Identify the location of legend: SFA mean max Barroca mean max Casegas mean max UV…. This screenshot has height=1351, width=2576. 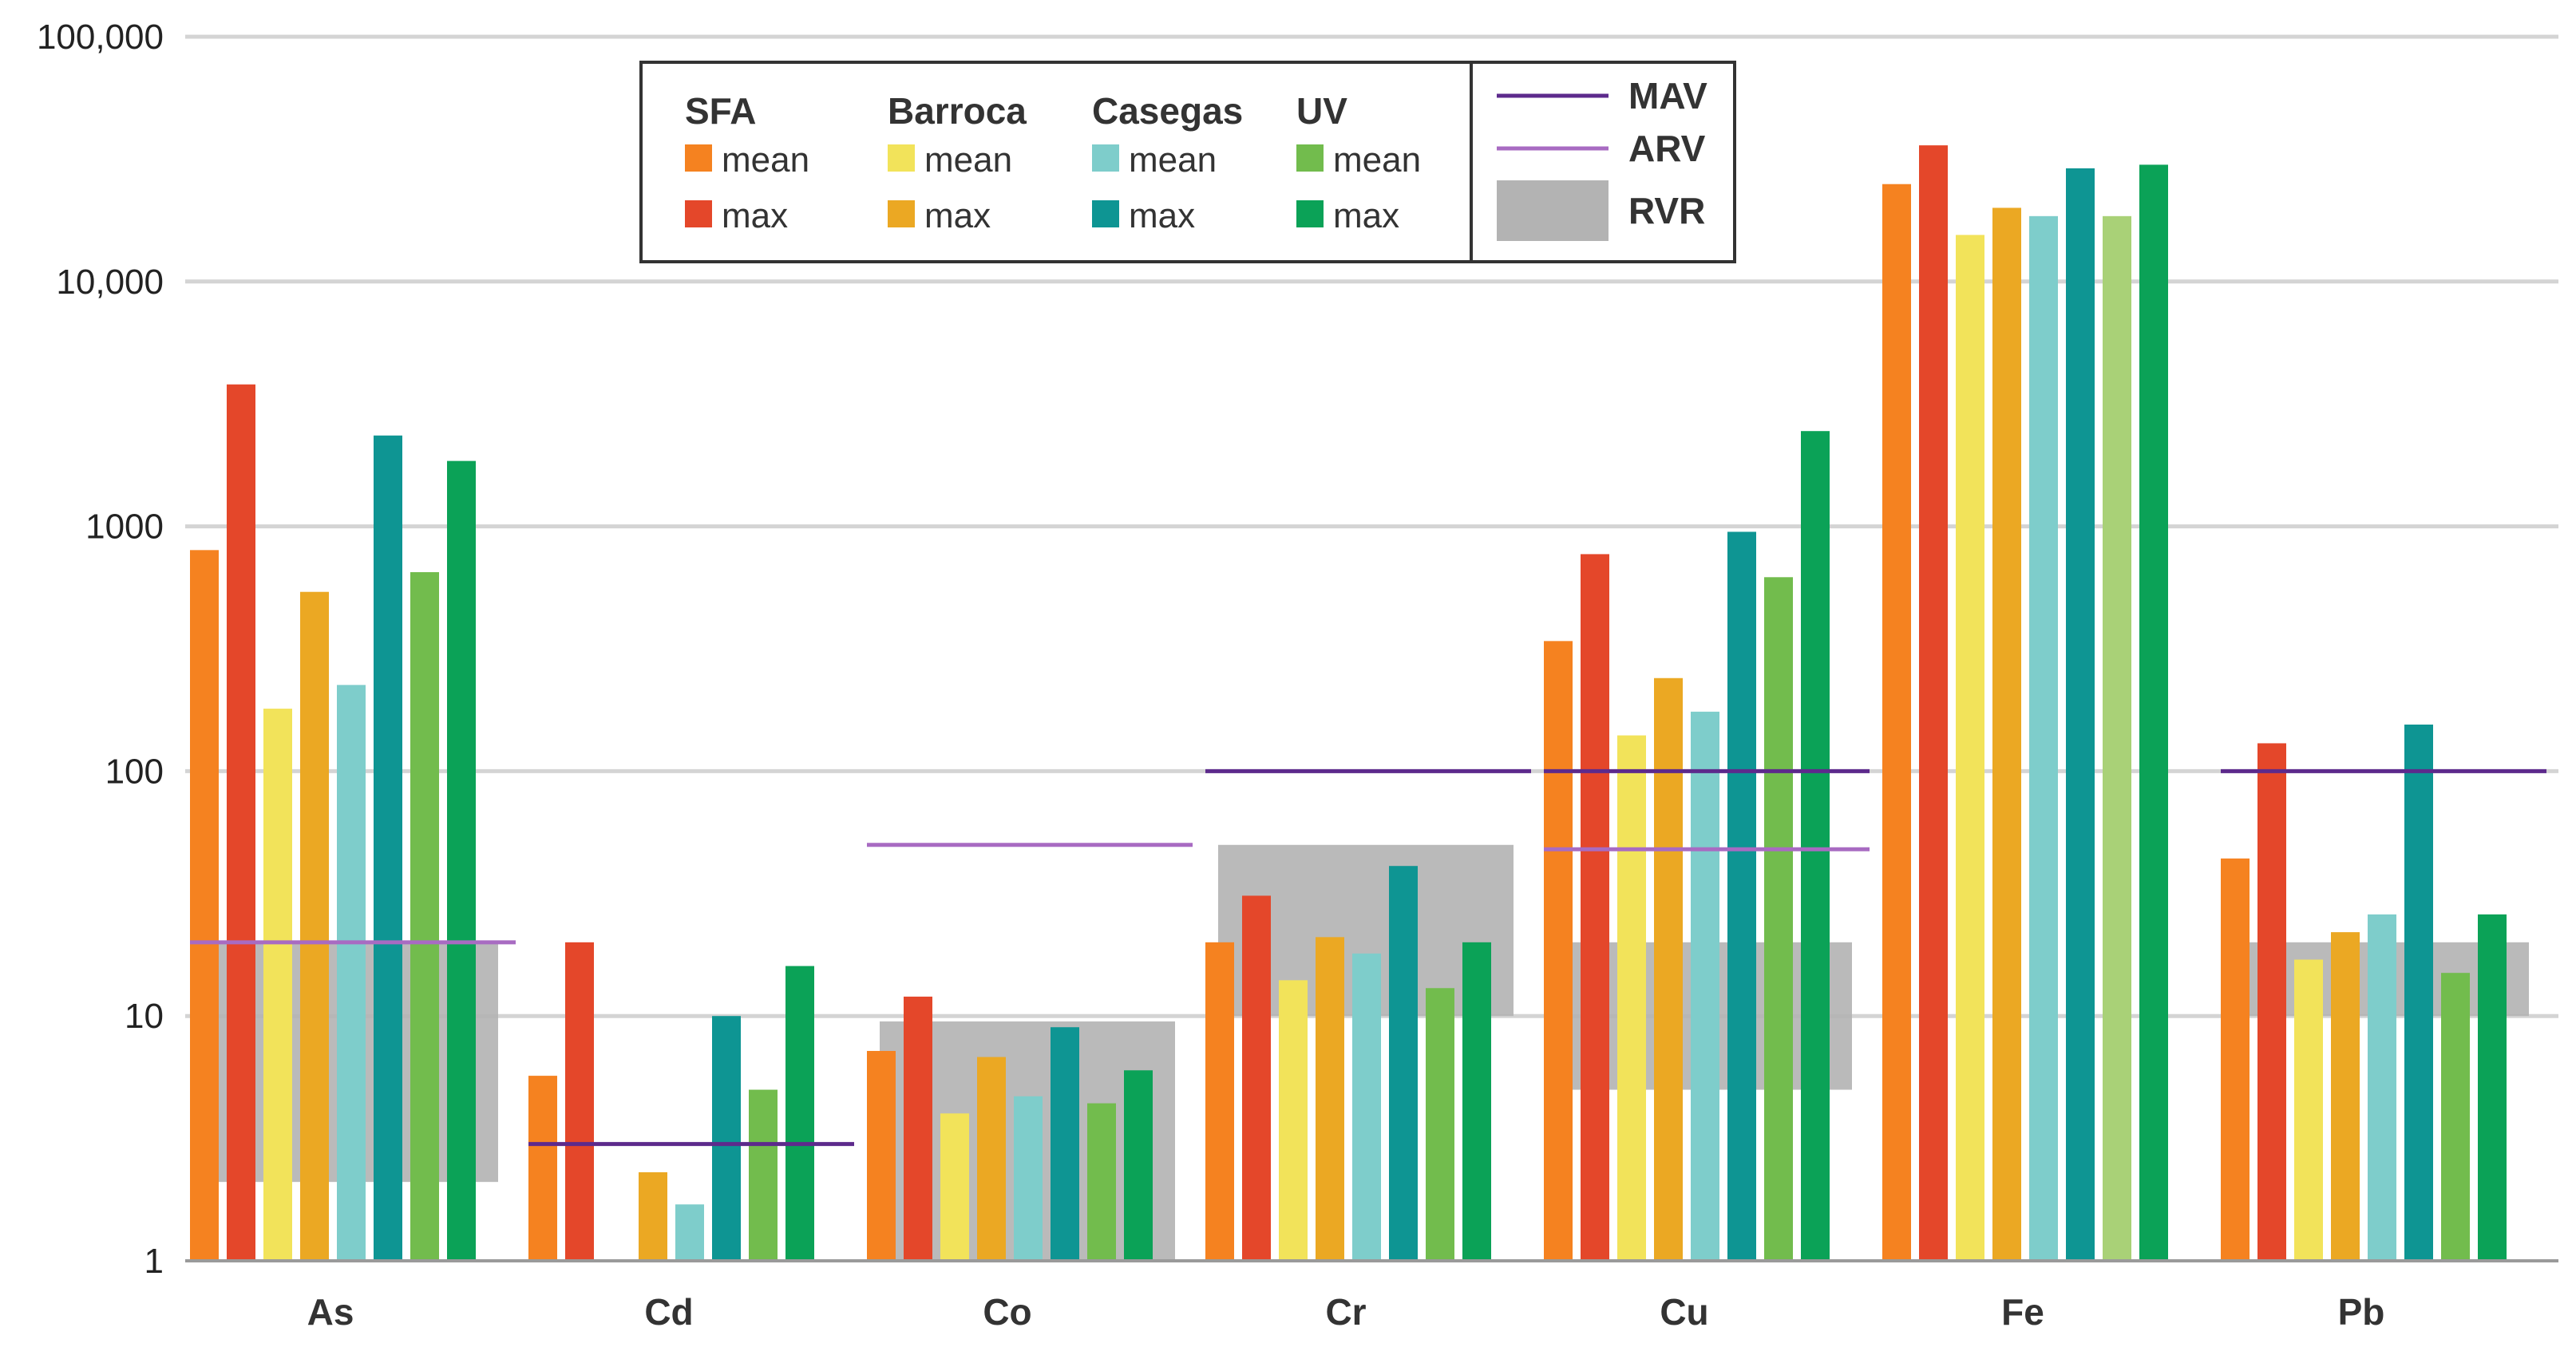
(1188, 162).